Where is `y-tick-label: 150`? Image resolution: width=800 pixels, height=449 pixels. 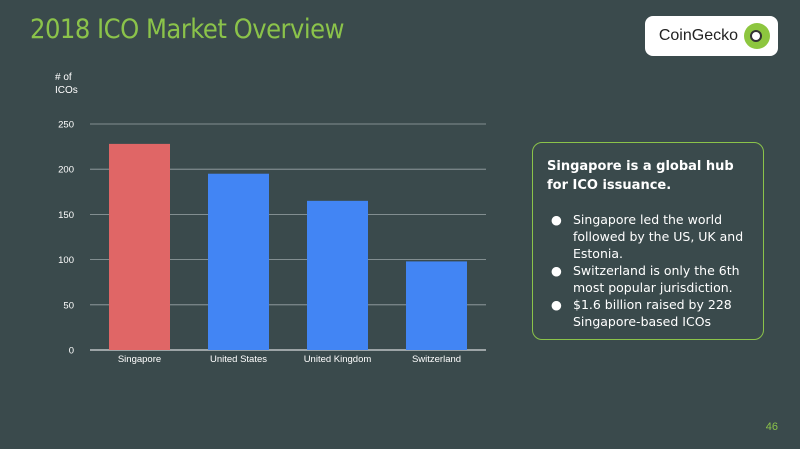
y-tick-label: 150 is located at coordinates (66, 215).